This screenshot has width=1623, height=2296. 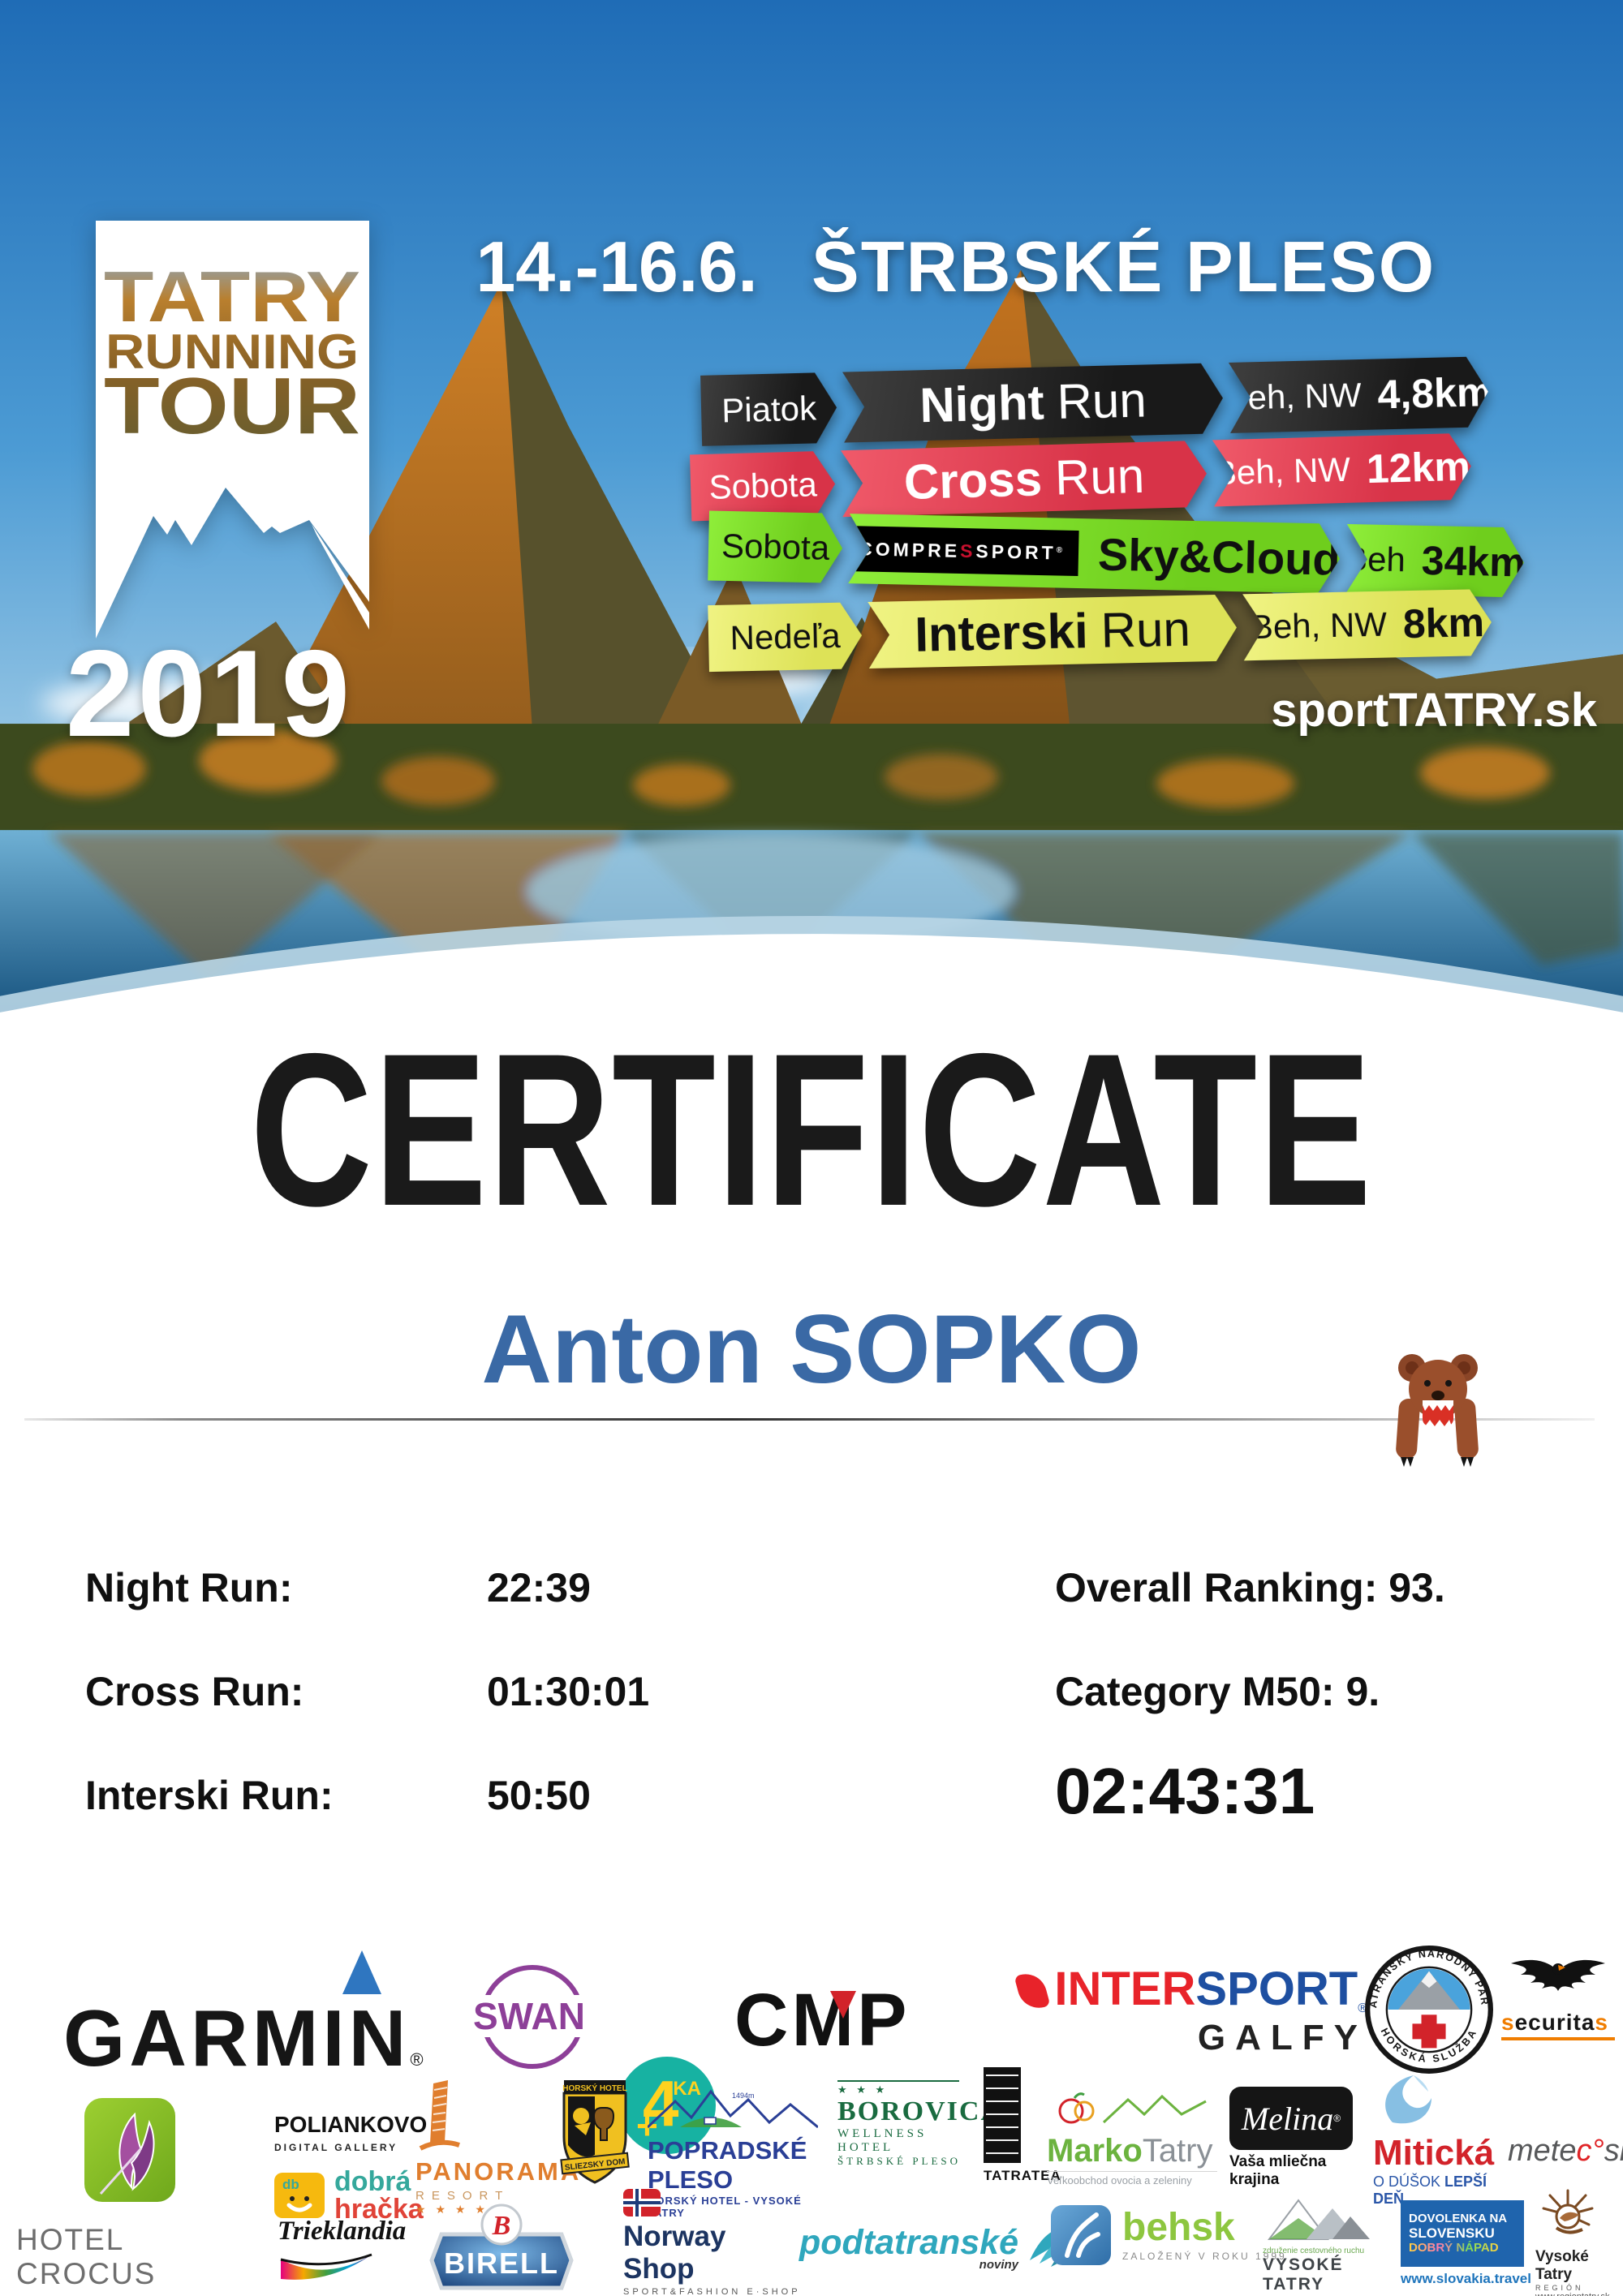 I want to click on event-website: sportTATRY.sk, so click(x=1434, y=710).